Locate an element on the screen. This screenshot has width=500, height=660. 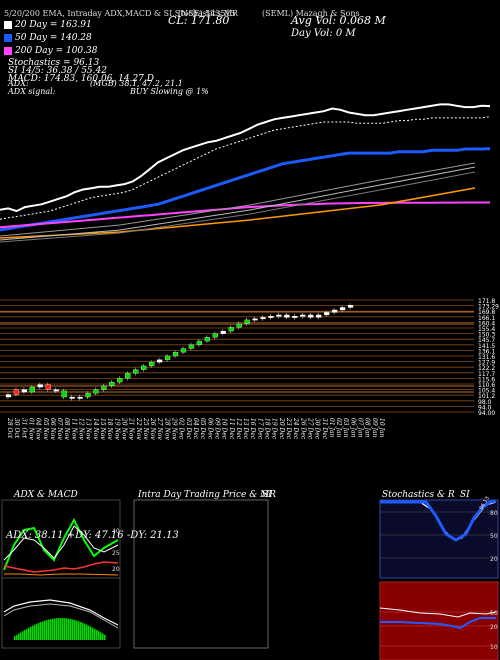
date-label: 28 Nov is located at coordinates (166, 428).